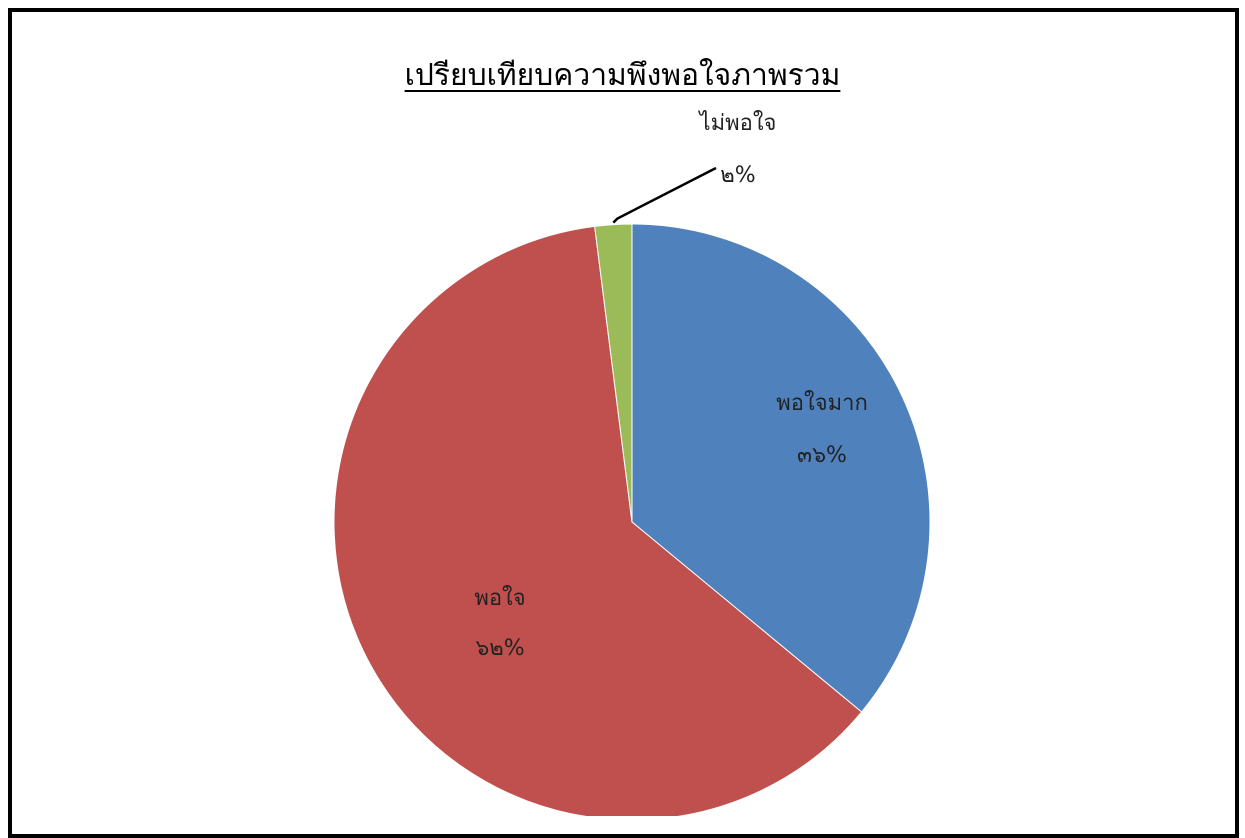 The image size is (1245, 838). Describe the element at coordinates (737, 175) in the screenshot. I see `slice-value-label-3: ๒%` at that location.